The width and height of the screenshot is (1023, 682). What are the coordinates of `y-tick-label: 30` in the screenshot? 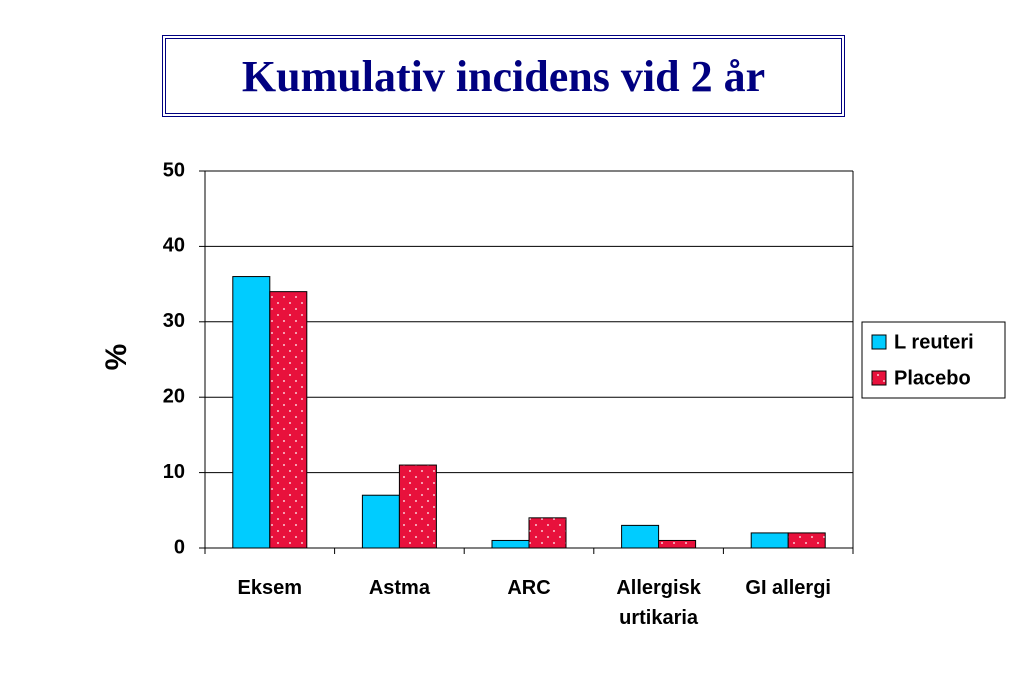 It's located at (174, 321).